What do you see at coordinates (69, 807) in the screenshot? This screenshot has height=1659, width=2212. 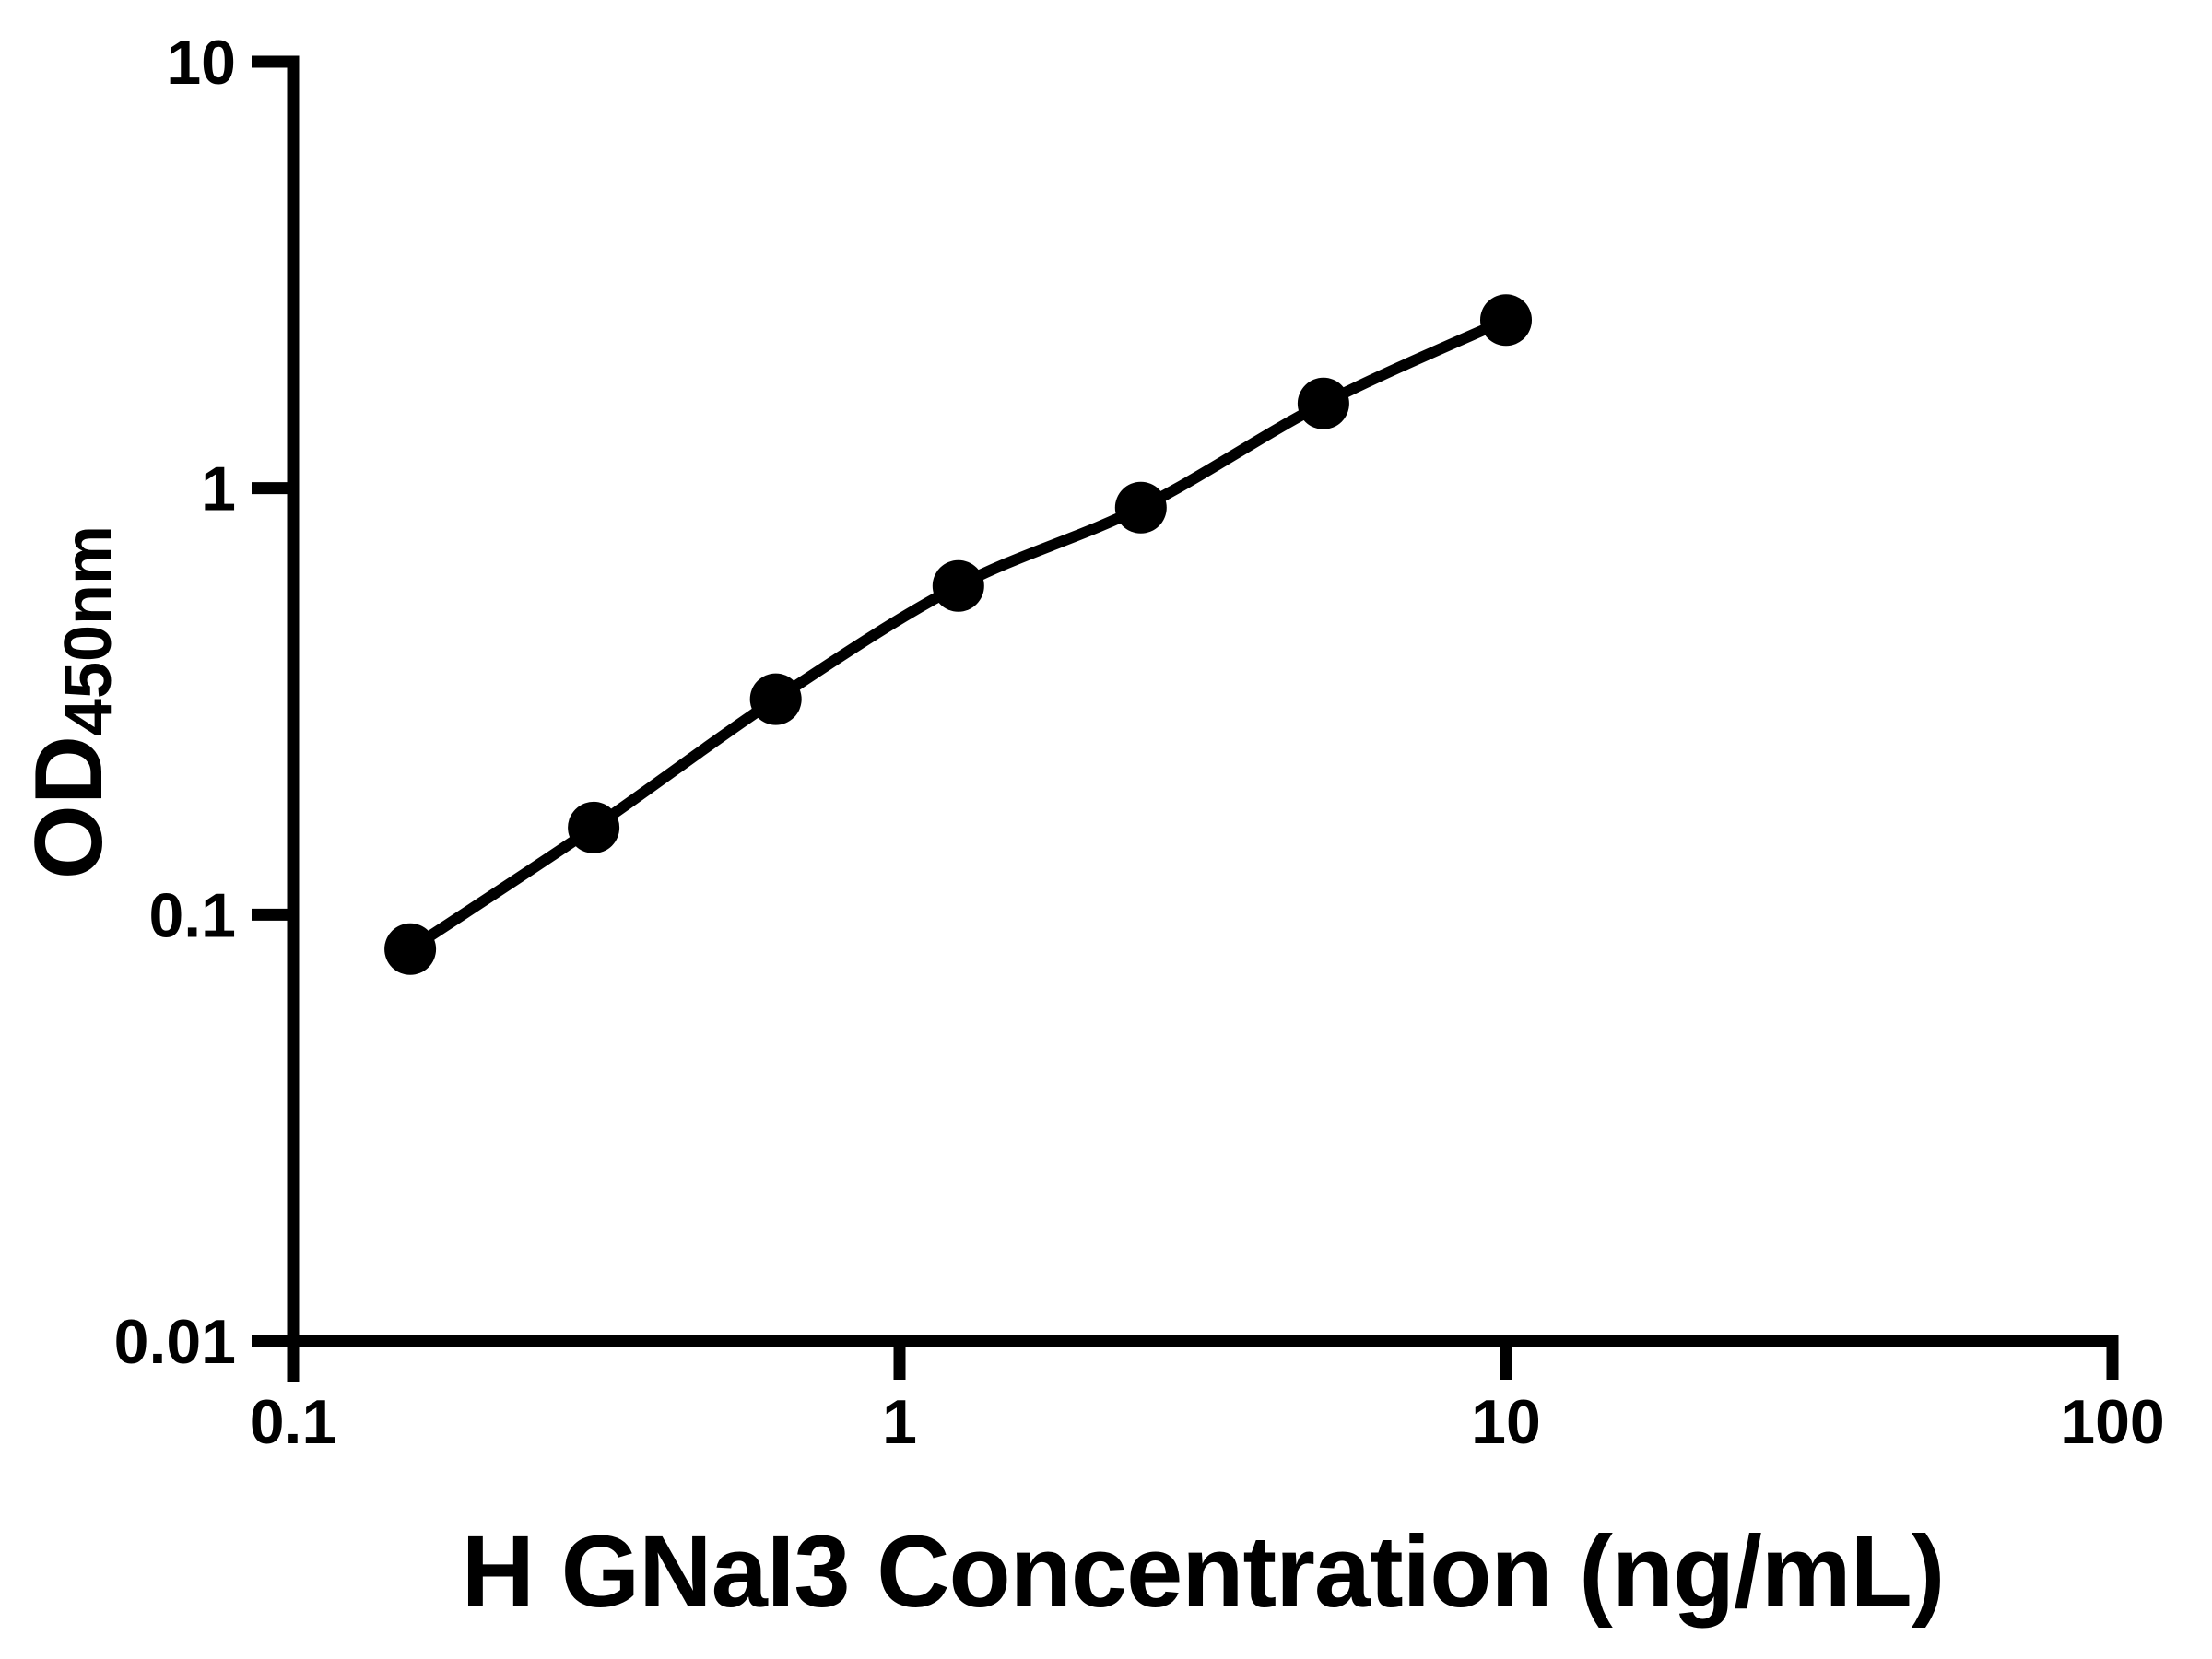 I see `y-axis-title-main: OD` at bounding box center [69, 807].